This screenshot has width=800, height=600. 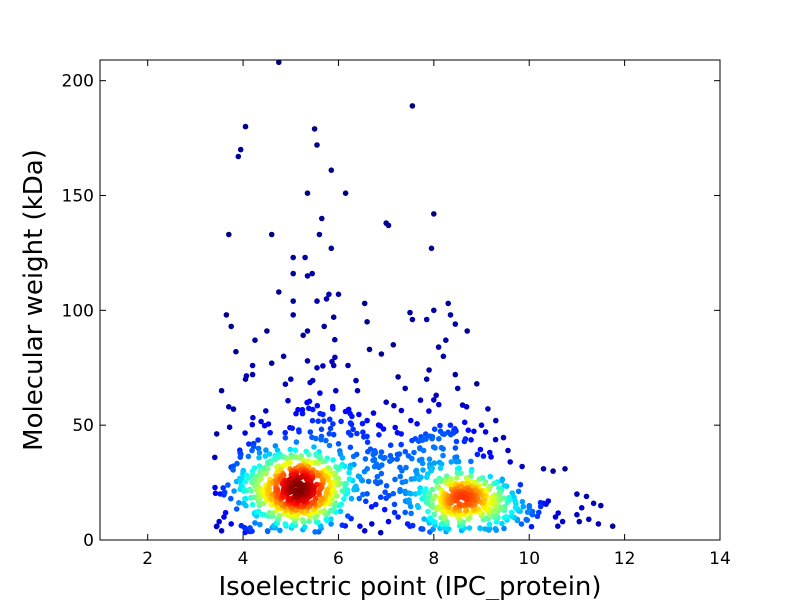 I want to click on x-axis-label: Isoelectric point (IPC_protein), so click(x=409, y=586).